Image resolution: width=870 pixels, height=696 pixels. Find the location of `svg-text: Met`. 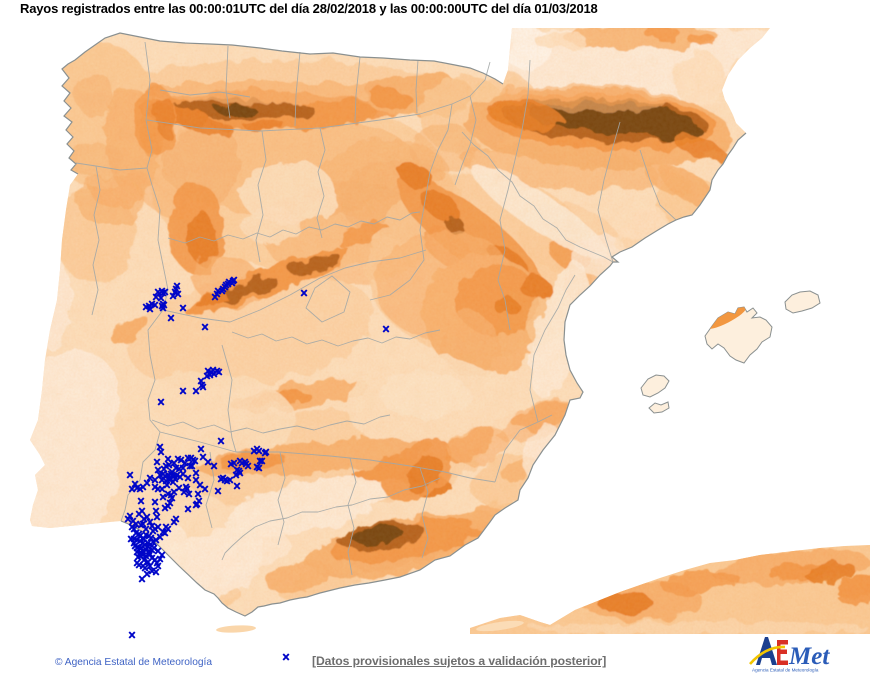

svg-text: Met is located at coordinates (809, 656).